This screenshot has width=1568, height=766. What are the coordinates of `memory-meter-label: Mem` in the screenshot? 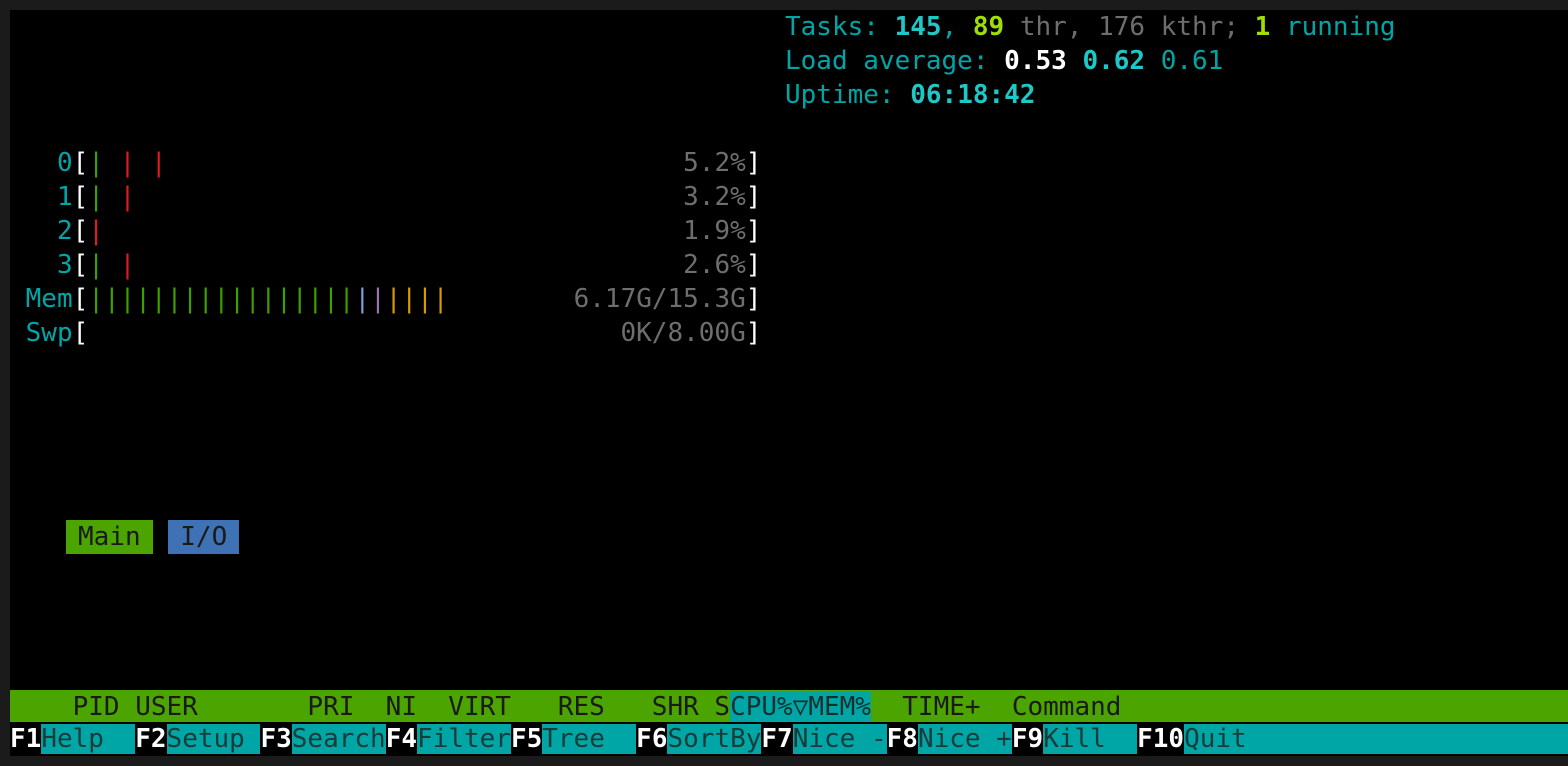 It's located at (49, 299).